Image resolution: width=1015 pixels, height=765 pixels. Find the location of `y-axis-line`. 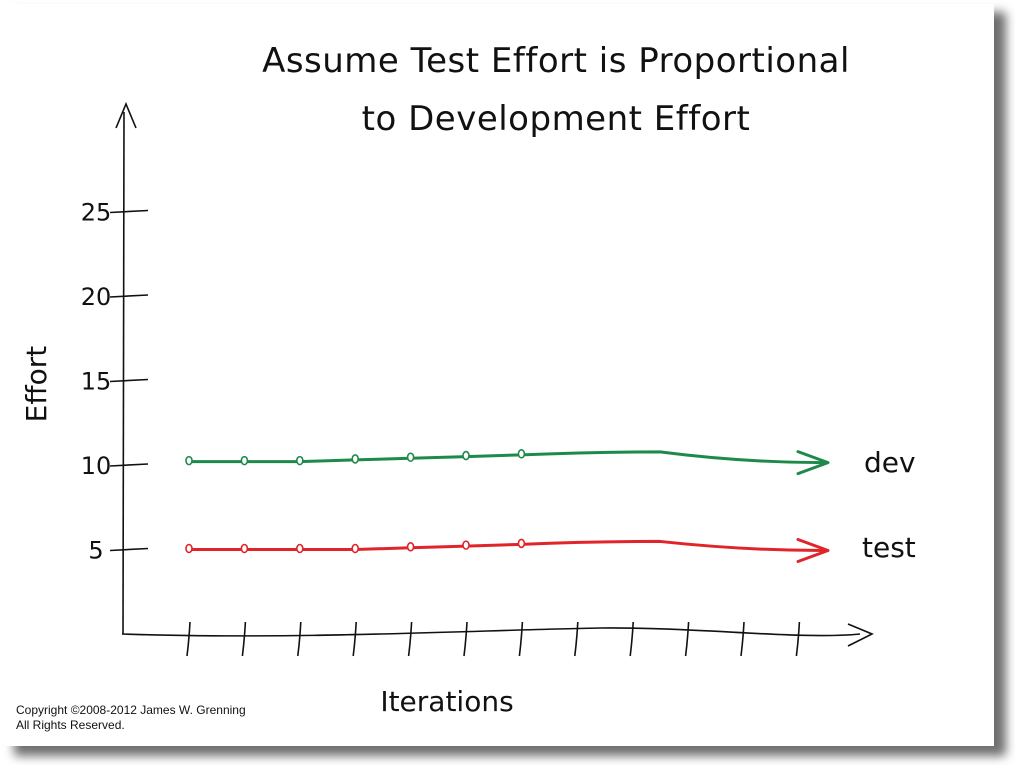

y-axis-line is located at coordinates (123, 373).